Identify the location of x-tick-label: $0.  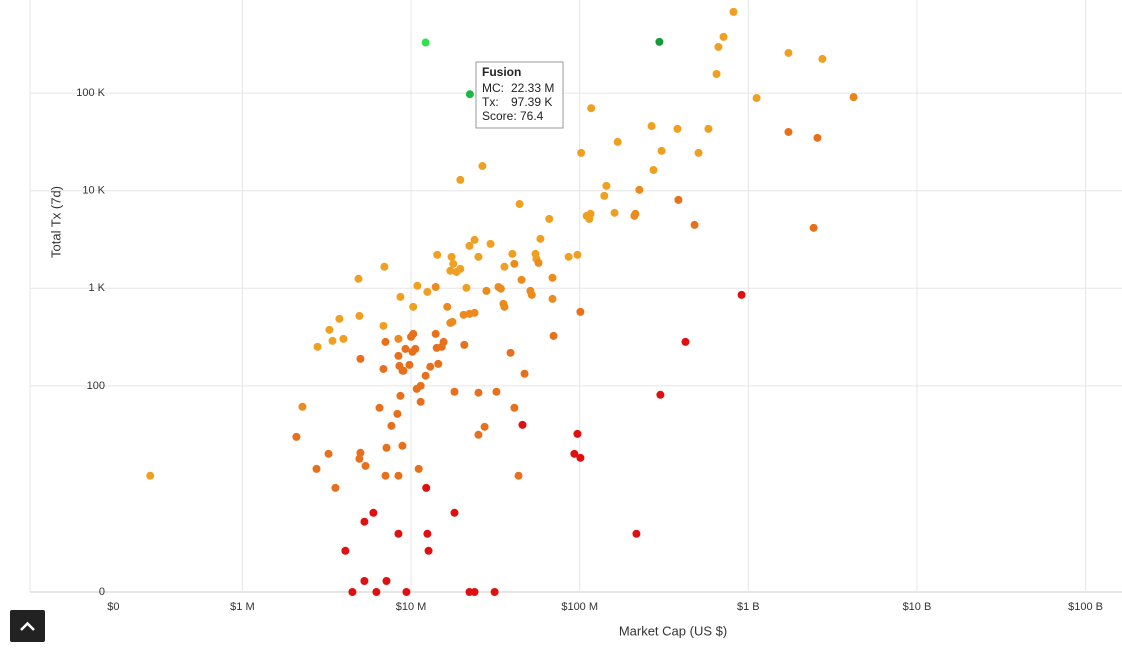
(113, 607).